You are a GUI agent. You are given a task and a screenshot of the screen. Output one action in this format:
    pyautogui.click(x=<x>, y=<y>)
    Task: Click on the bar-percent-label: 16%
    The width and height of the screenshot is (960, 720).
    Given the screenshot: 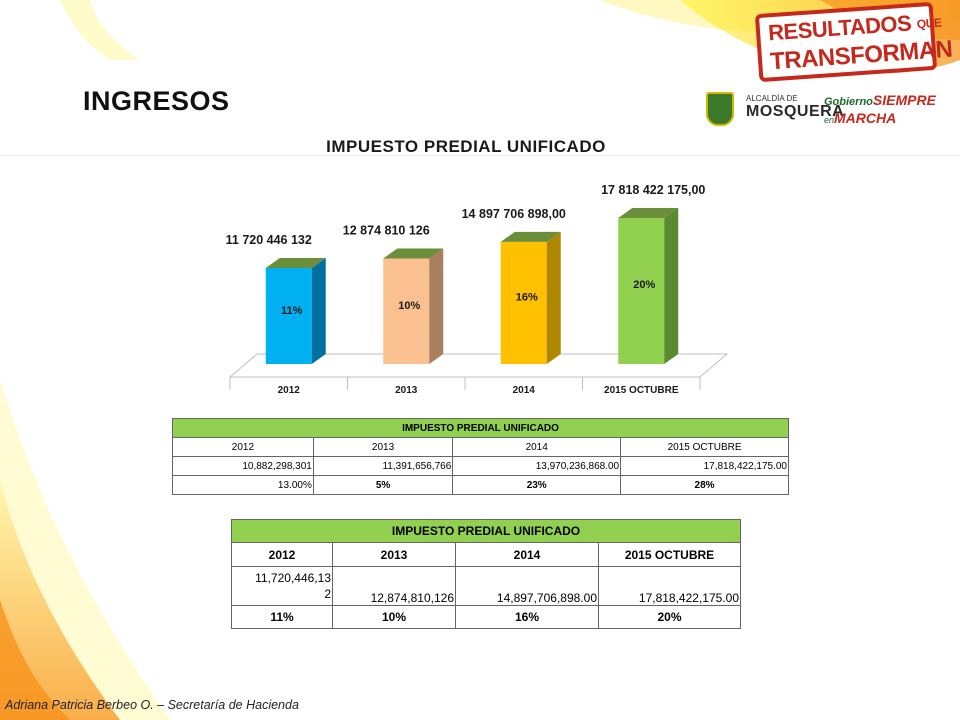 What is the action you would take?
    pyautogui.click(x=527, y=298)
    